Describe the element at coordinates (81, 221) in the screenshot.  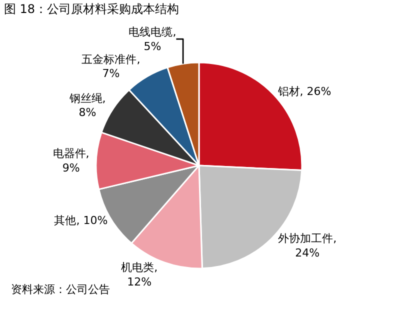
I see `slice-label: 其他, 10%` at that location.